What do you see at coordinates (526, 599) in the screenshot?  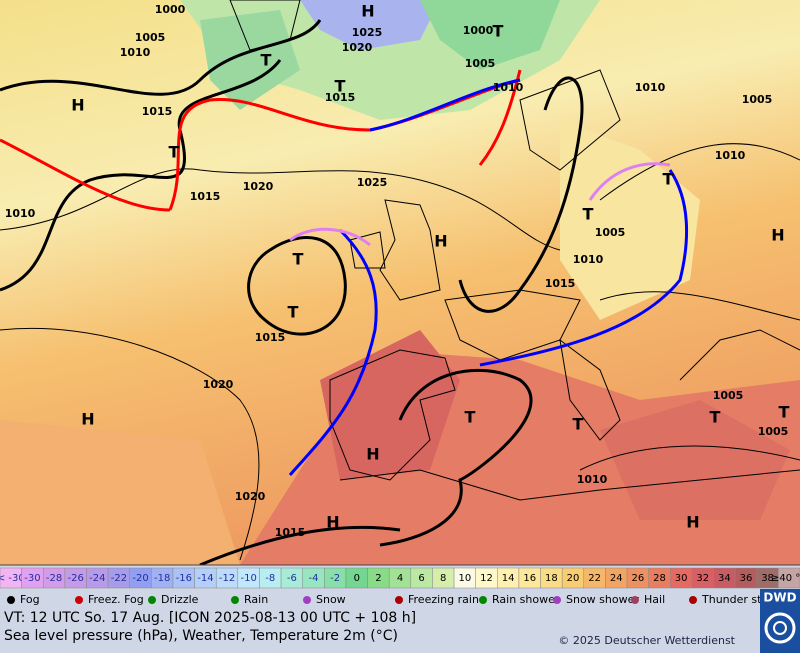 I see `weather-label: Rain shower` at bounding box center [526, 599].